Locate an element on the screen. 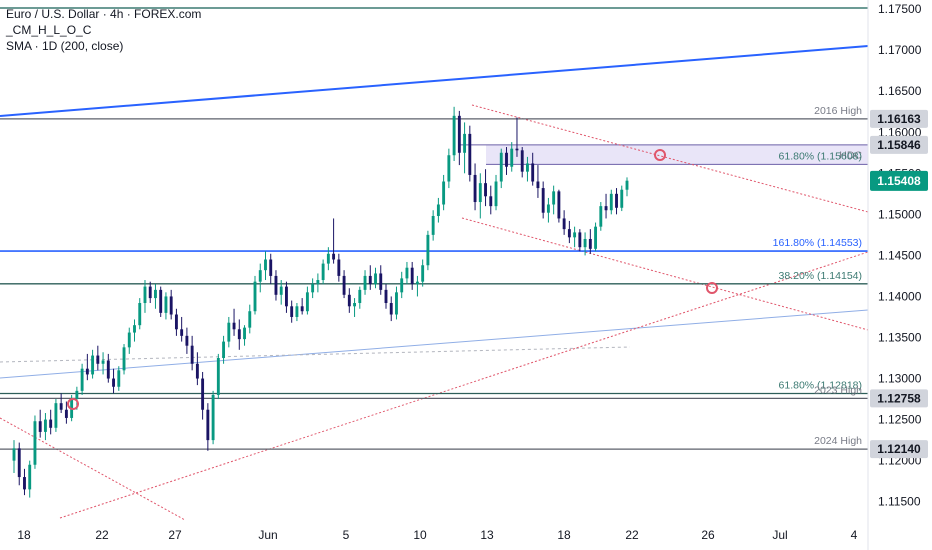 The width and height of the screenshot is (932, 550). descending-channel-top is located at coordinates (670, 158).